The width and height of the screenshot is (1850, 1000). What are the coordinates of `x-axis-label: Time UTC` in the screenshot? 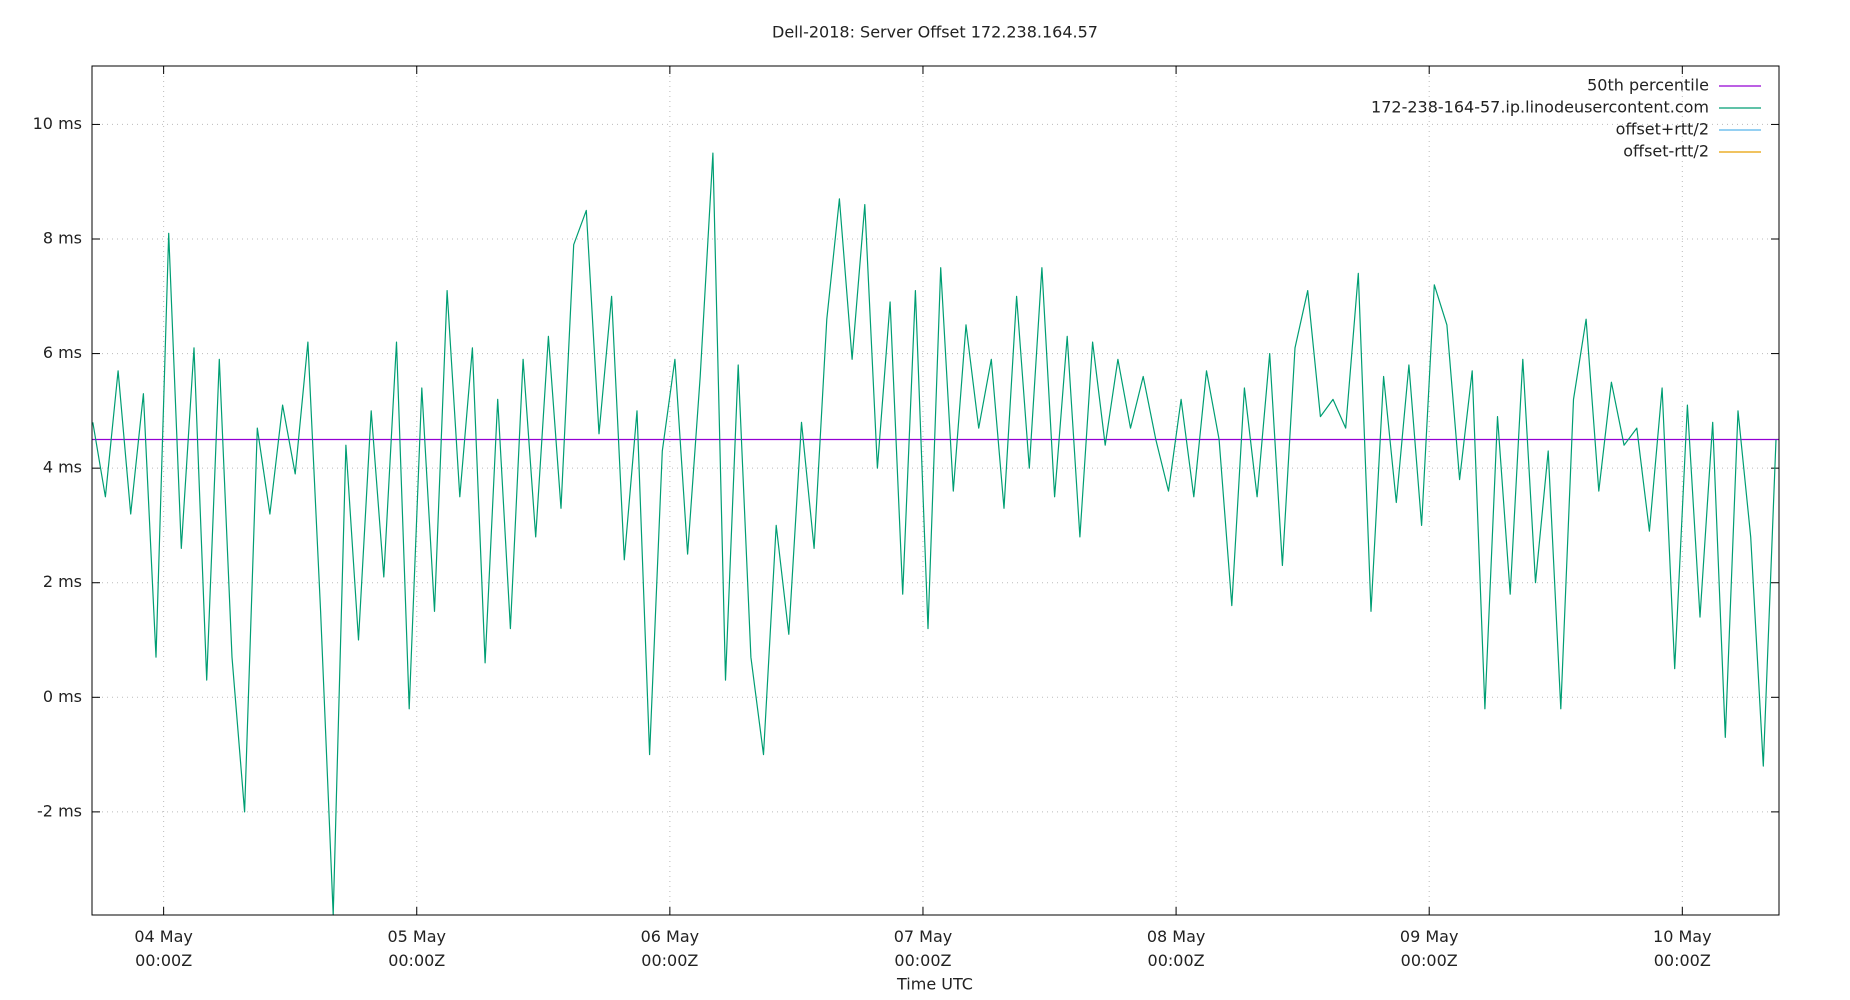 It's located at (934, 984).